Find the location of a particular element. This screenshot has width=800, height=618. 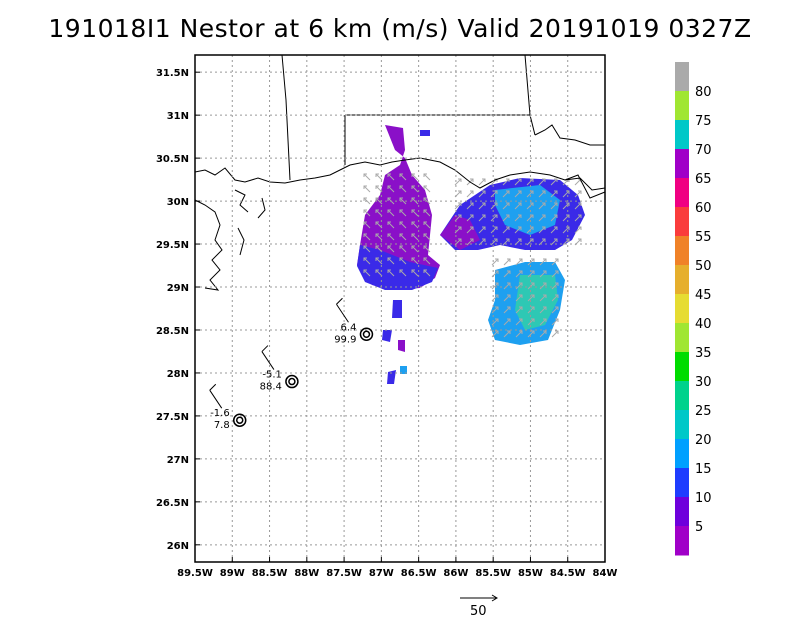

fl-big-bend is located at coordinates (569, 135).